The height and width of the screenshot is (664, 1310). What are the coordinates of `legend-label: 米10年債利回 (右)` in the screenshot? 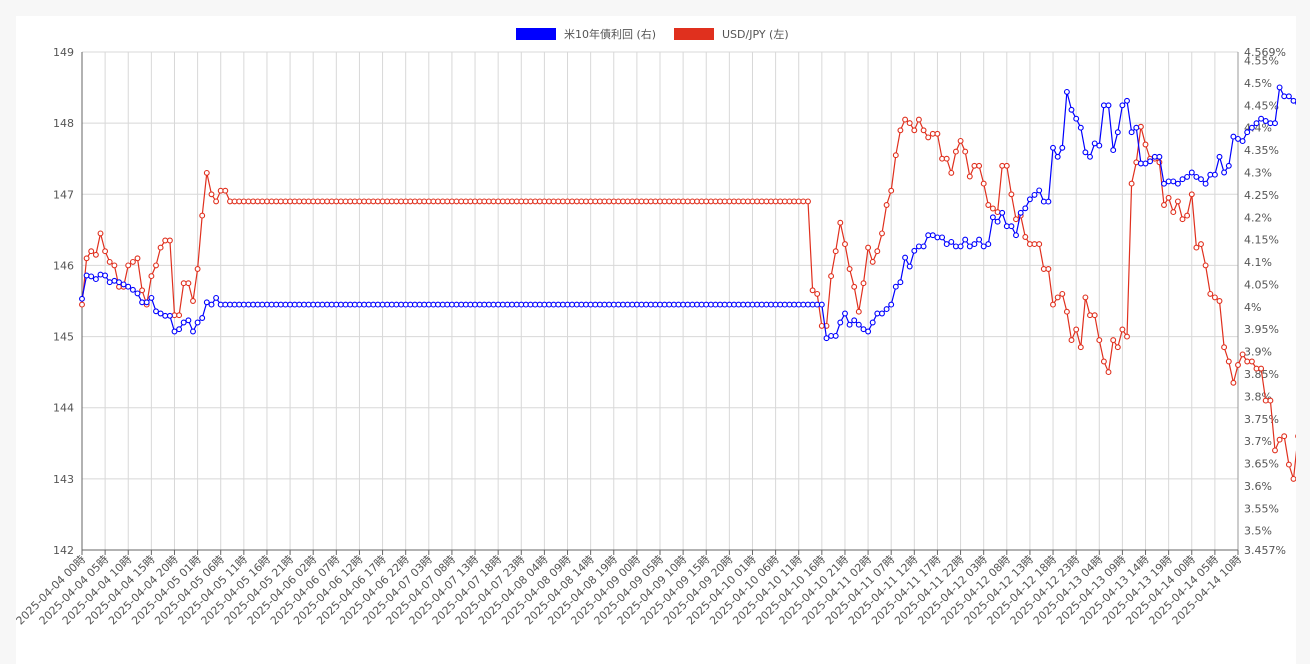 It's located at (610, 34).